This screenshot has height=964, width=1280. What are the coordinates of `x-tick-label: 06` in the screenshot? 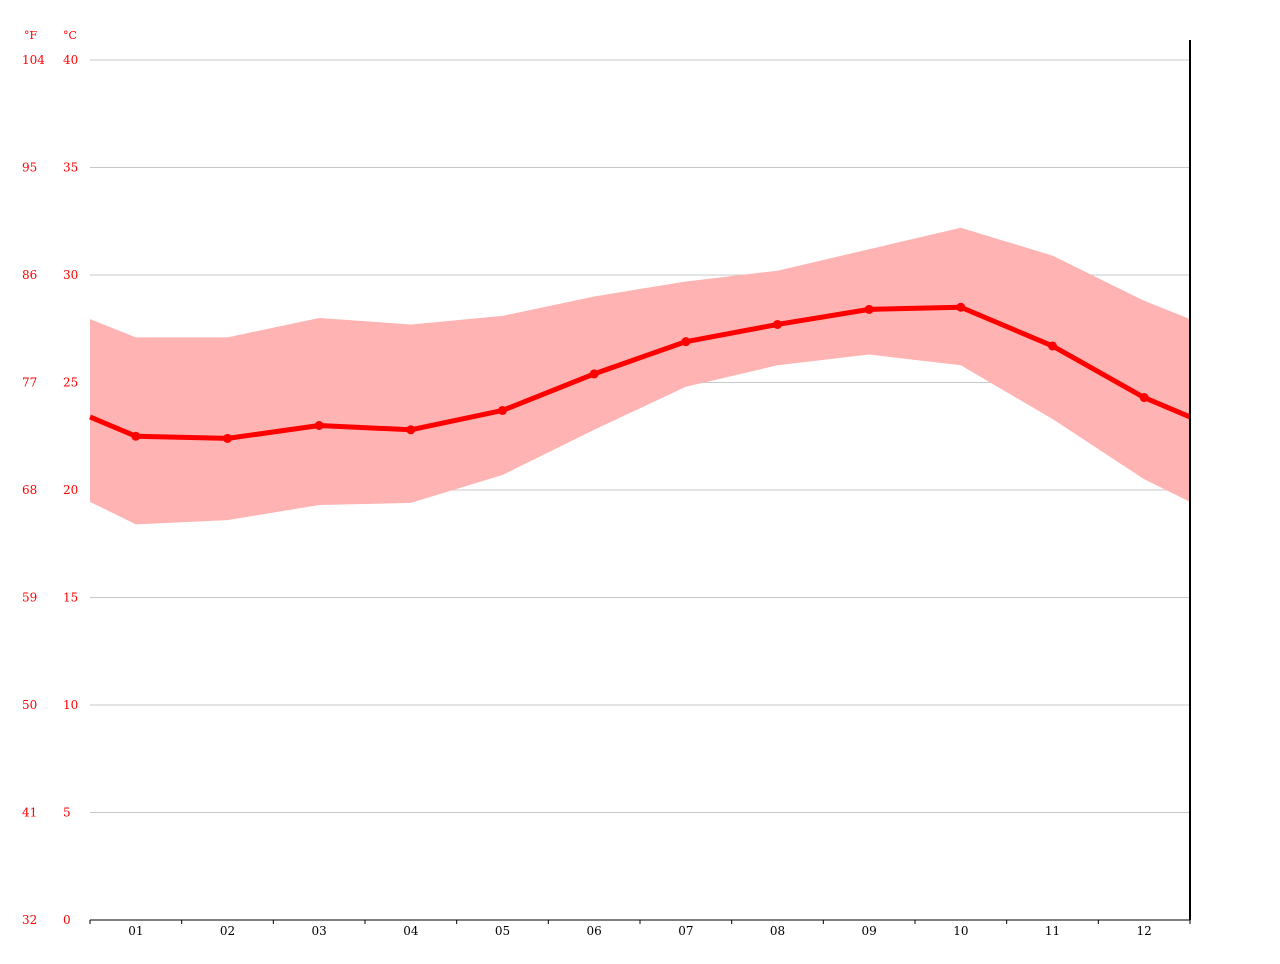 It's located at (594, 931).